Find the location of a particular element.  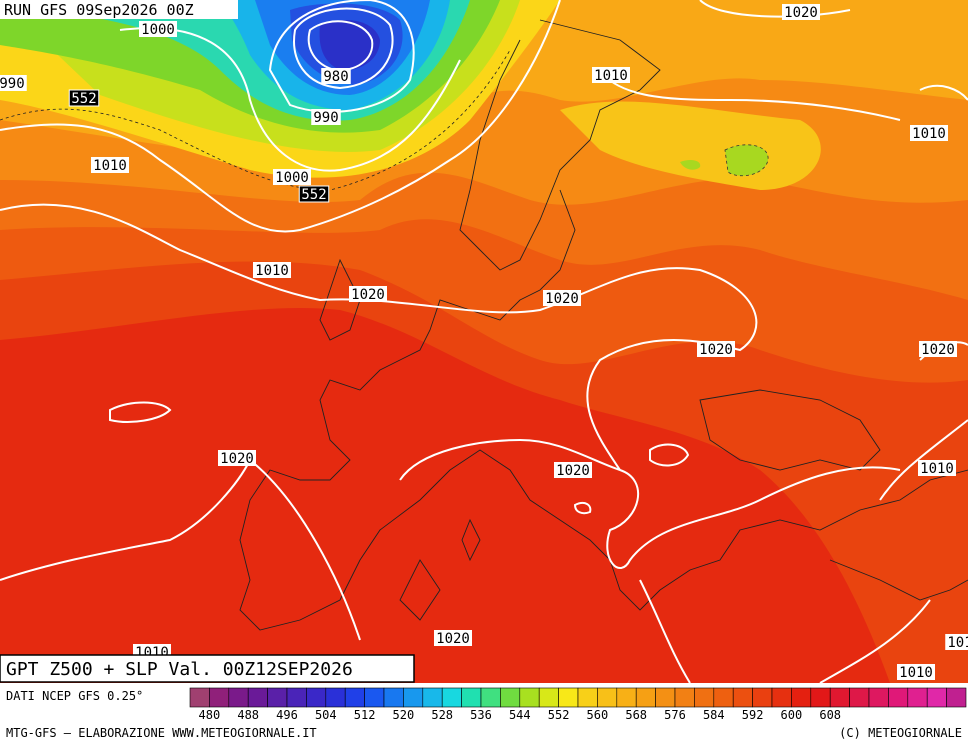

colorbar-tick-label: 504 is located at coordinates (326, 715).